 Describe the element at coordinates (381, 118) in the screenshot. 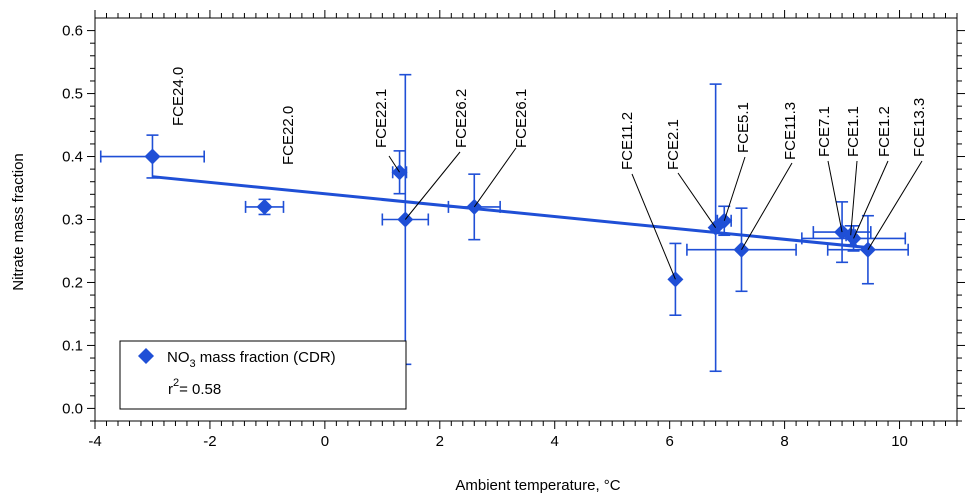

I see `point-label: FCE22.1` at that location.